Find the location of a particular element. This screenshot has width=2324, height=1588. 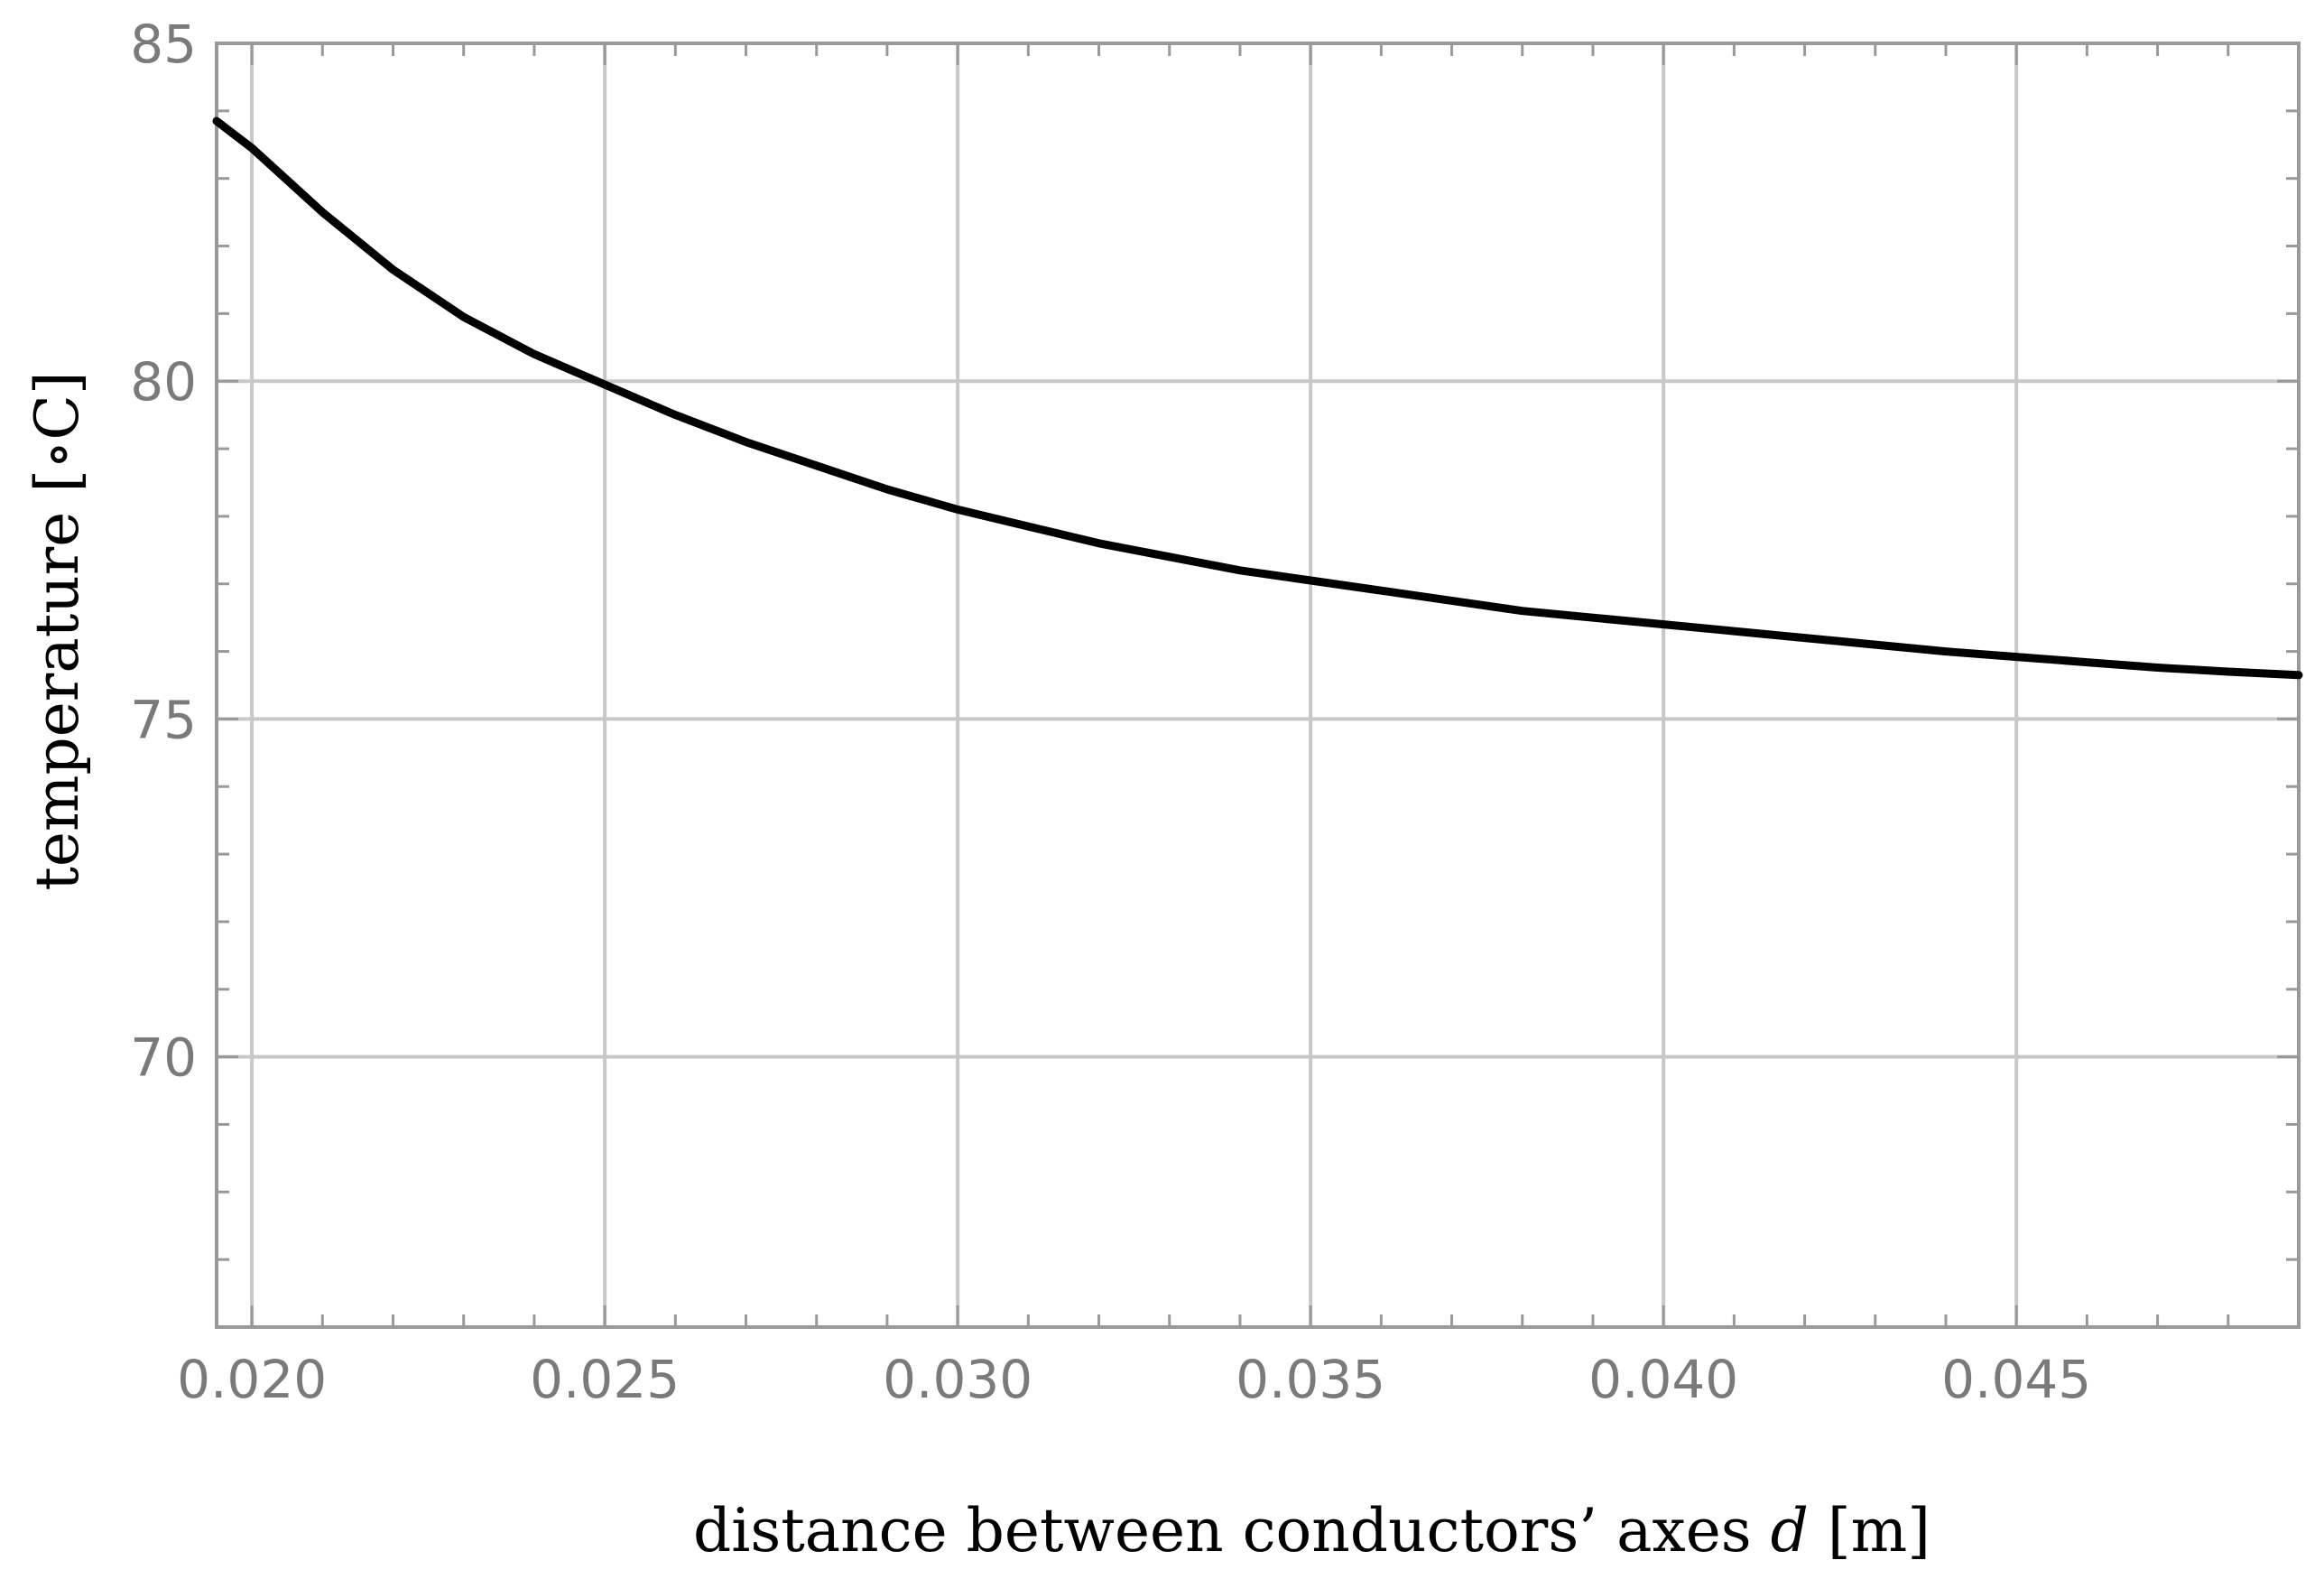

y-tick-label: 85 is located at coordinates (164, 45).